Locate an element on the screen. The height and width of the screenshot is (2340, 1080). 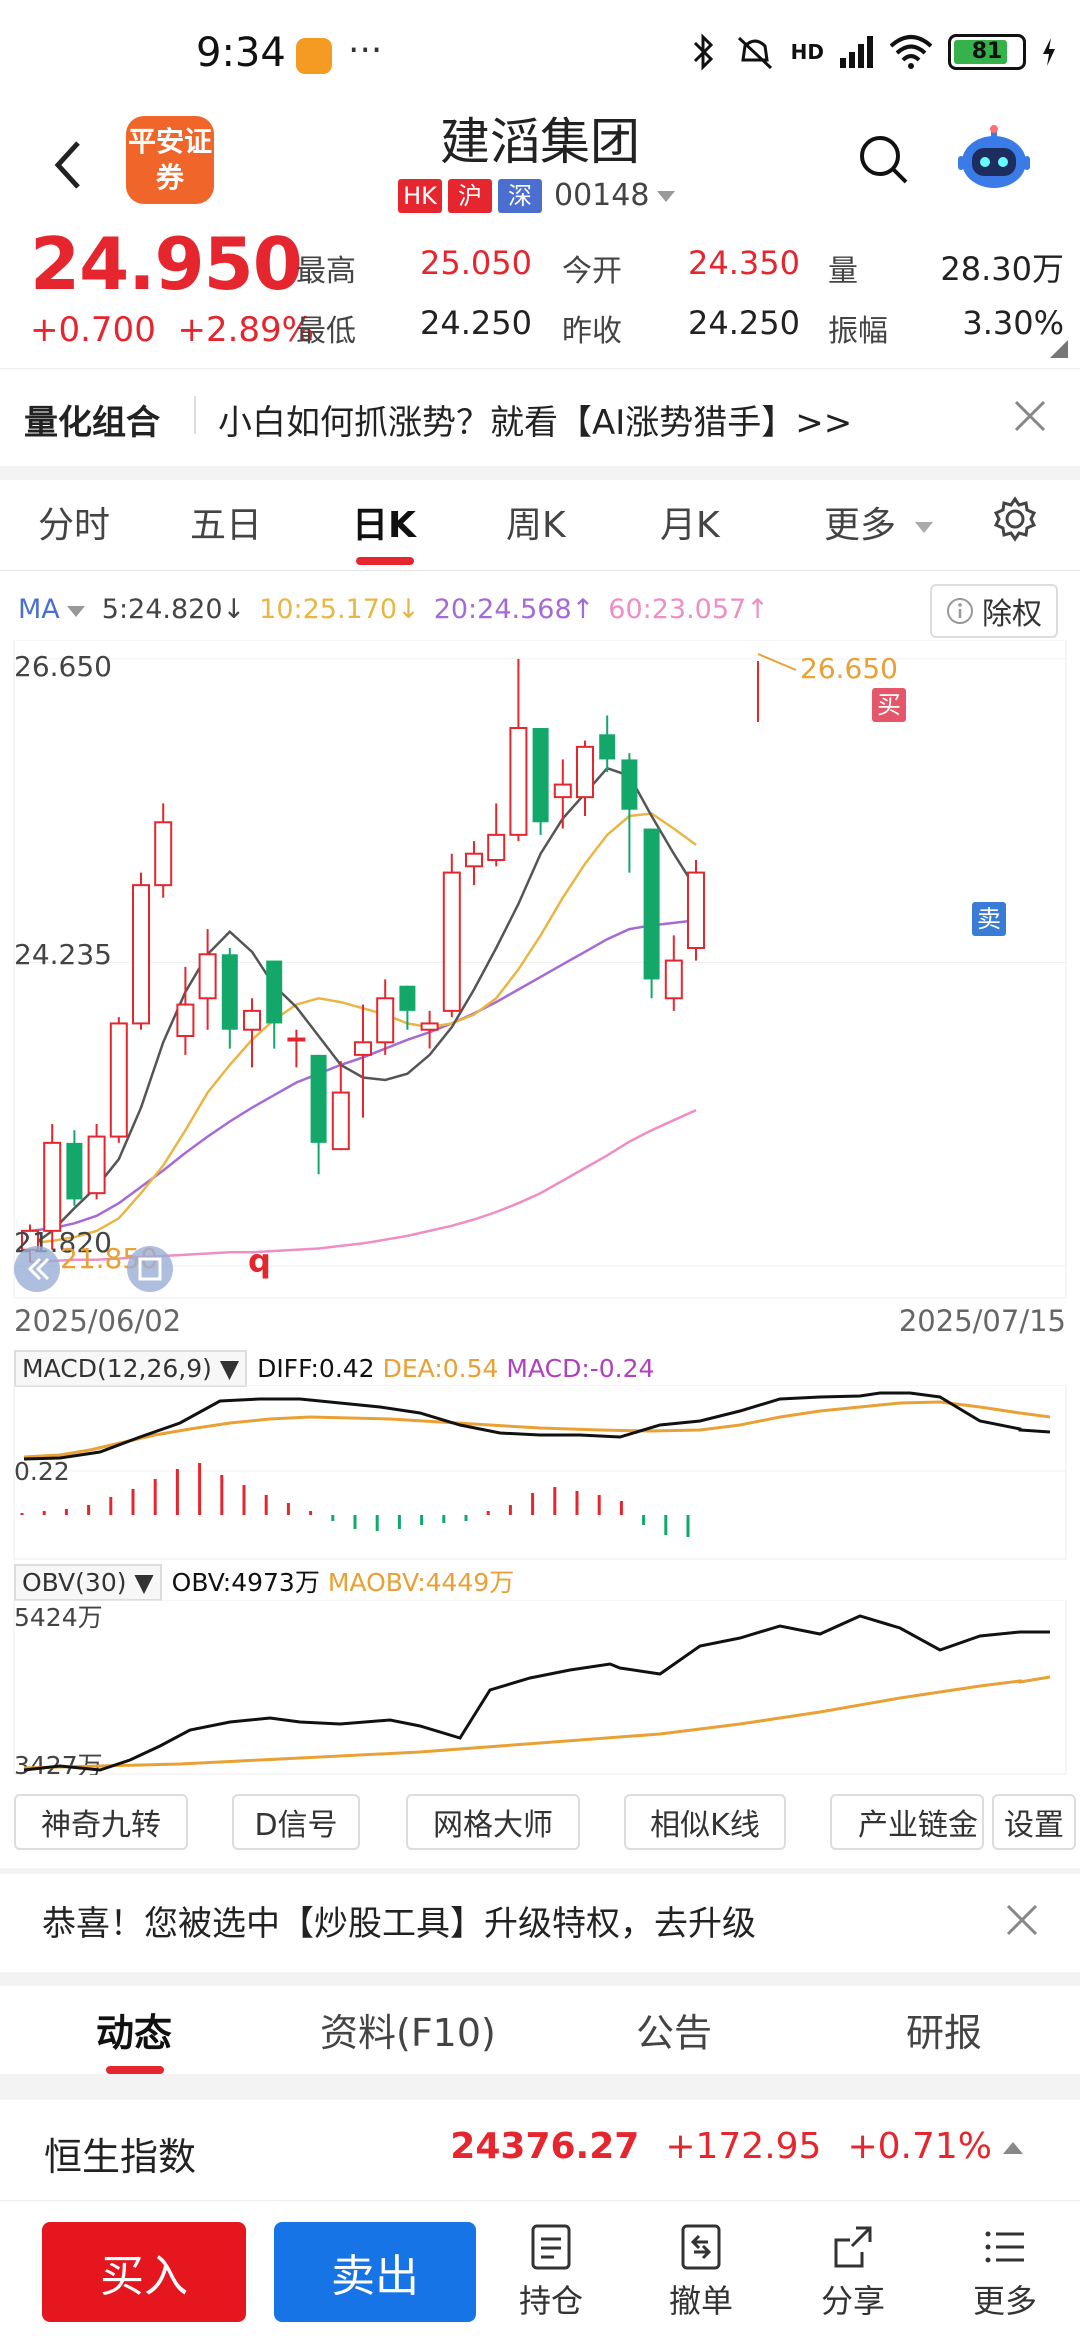
wifi-icon is located at coordinates (911, 52).